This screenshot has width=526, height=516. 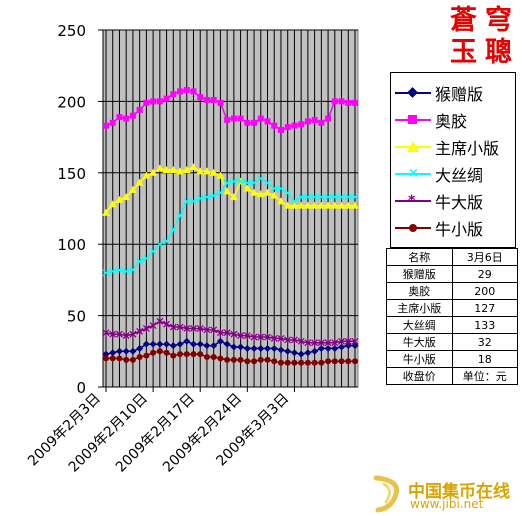 What do you see at coordinates (413, 228) in the screenshot?
I see `legend-swatch-niuxiao` at bounding box center [413, 228].